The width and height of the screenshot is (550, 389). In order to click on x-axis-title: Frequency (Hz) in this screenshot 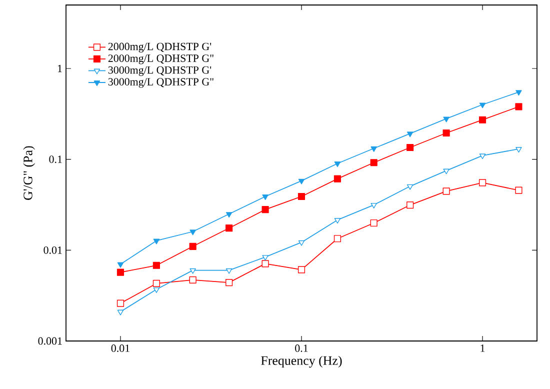, I will do `click(301, 362)`.